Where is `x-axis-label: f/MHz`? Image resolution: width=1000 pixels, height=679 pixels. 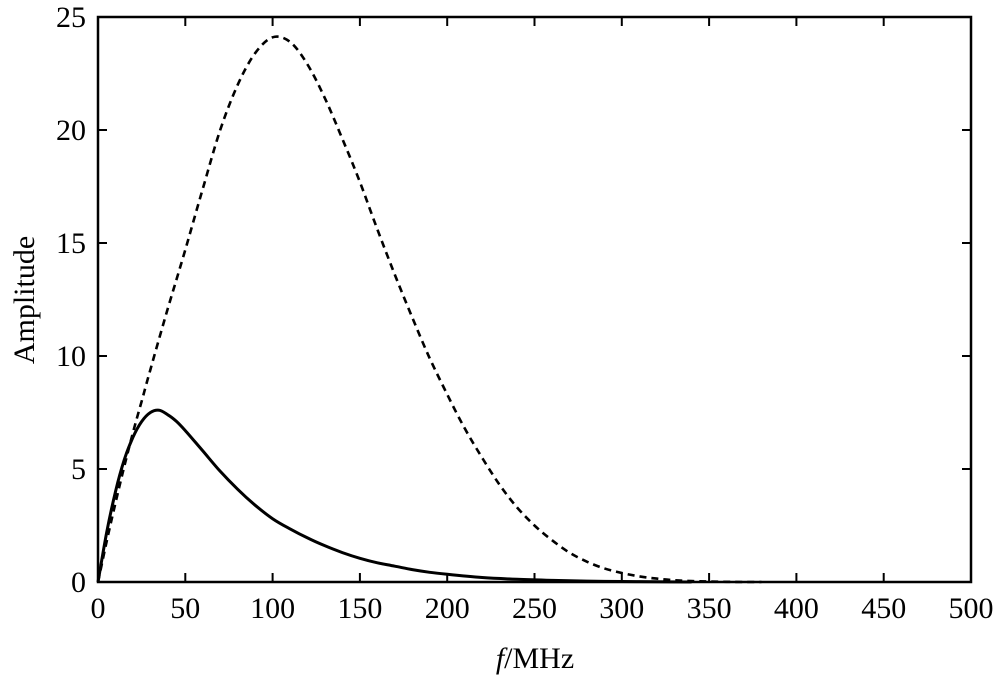 x-axis-label: f/MHz is located at coordinates (535, 658).